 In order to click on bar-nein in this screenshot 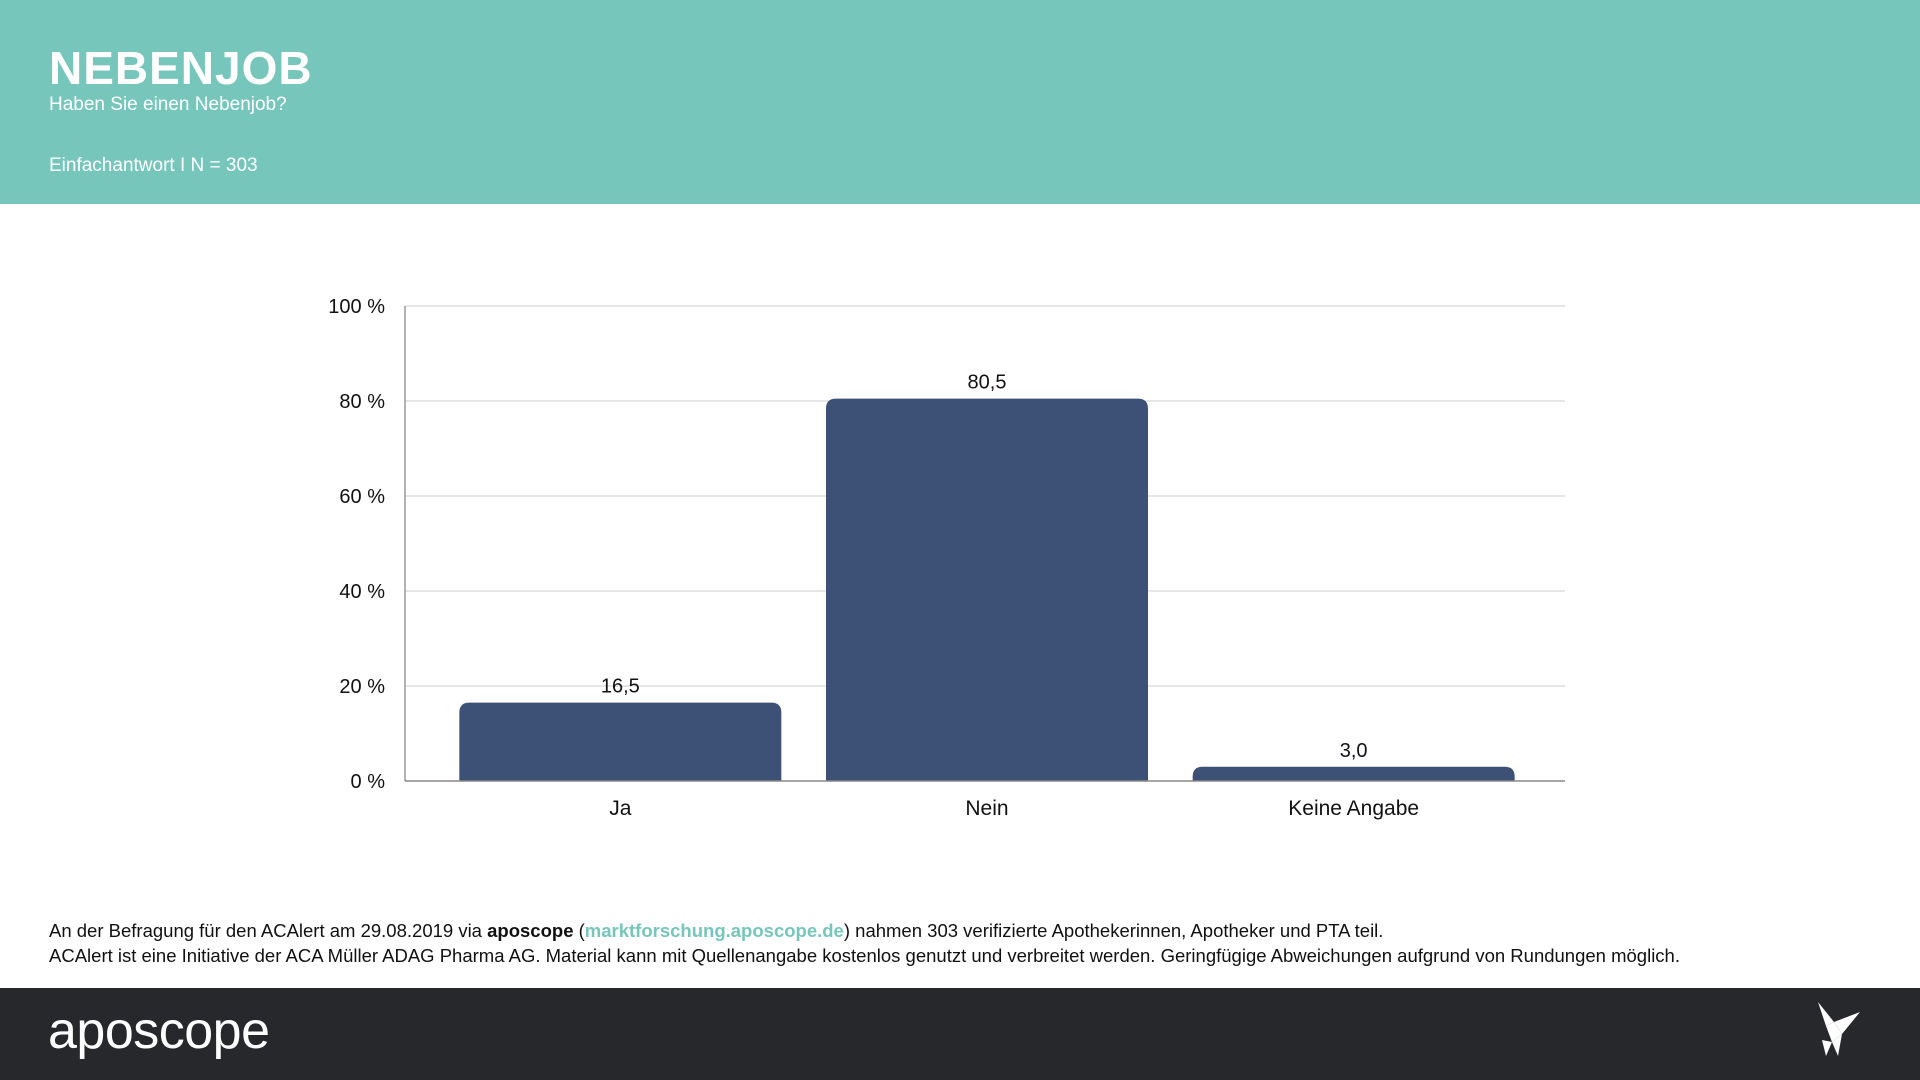, I will do `click(987, 589)`.